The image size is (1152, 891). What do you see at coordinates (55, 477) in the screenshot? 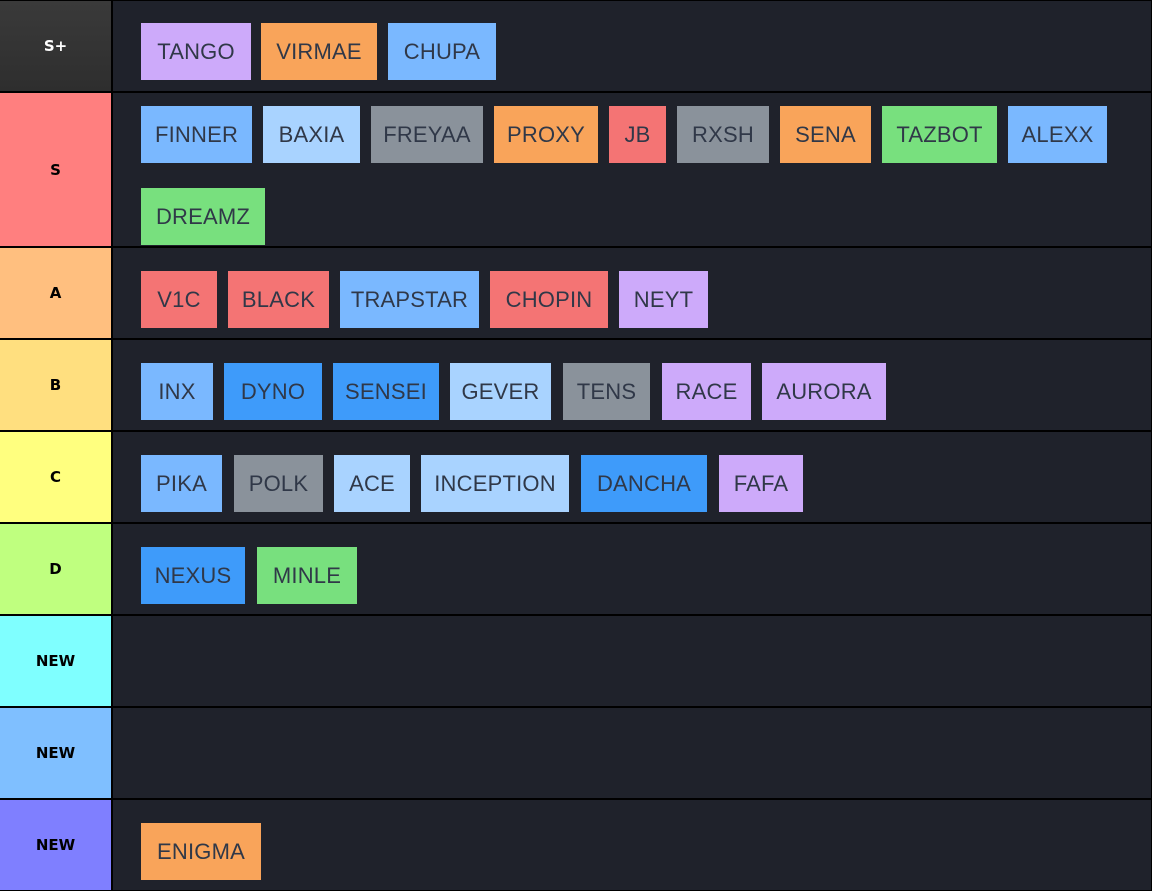
I see `tier-label: C` at bounding box center [55, 477].